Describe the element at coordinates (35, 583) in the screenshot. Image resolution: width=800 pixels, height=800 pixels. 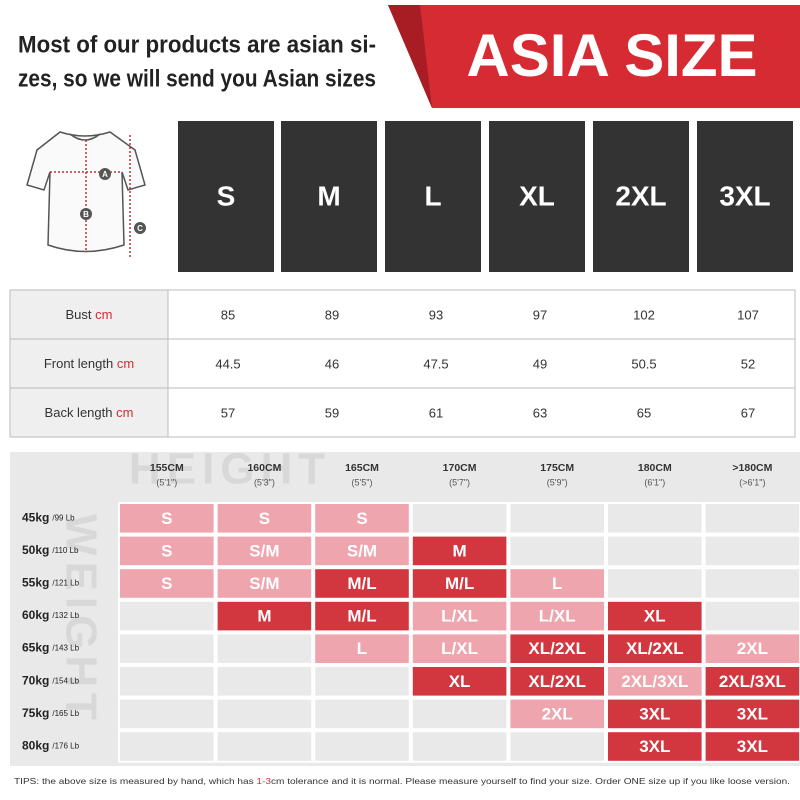
I see `weight-kg: 55kg` at that location.